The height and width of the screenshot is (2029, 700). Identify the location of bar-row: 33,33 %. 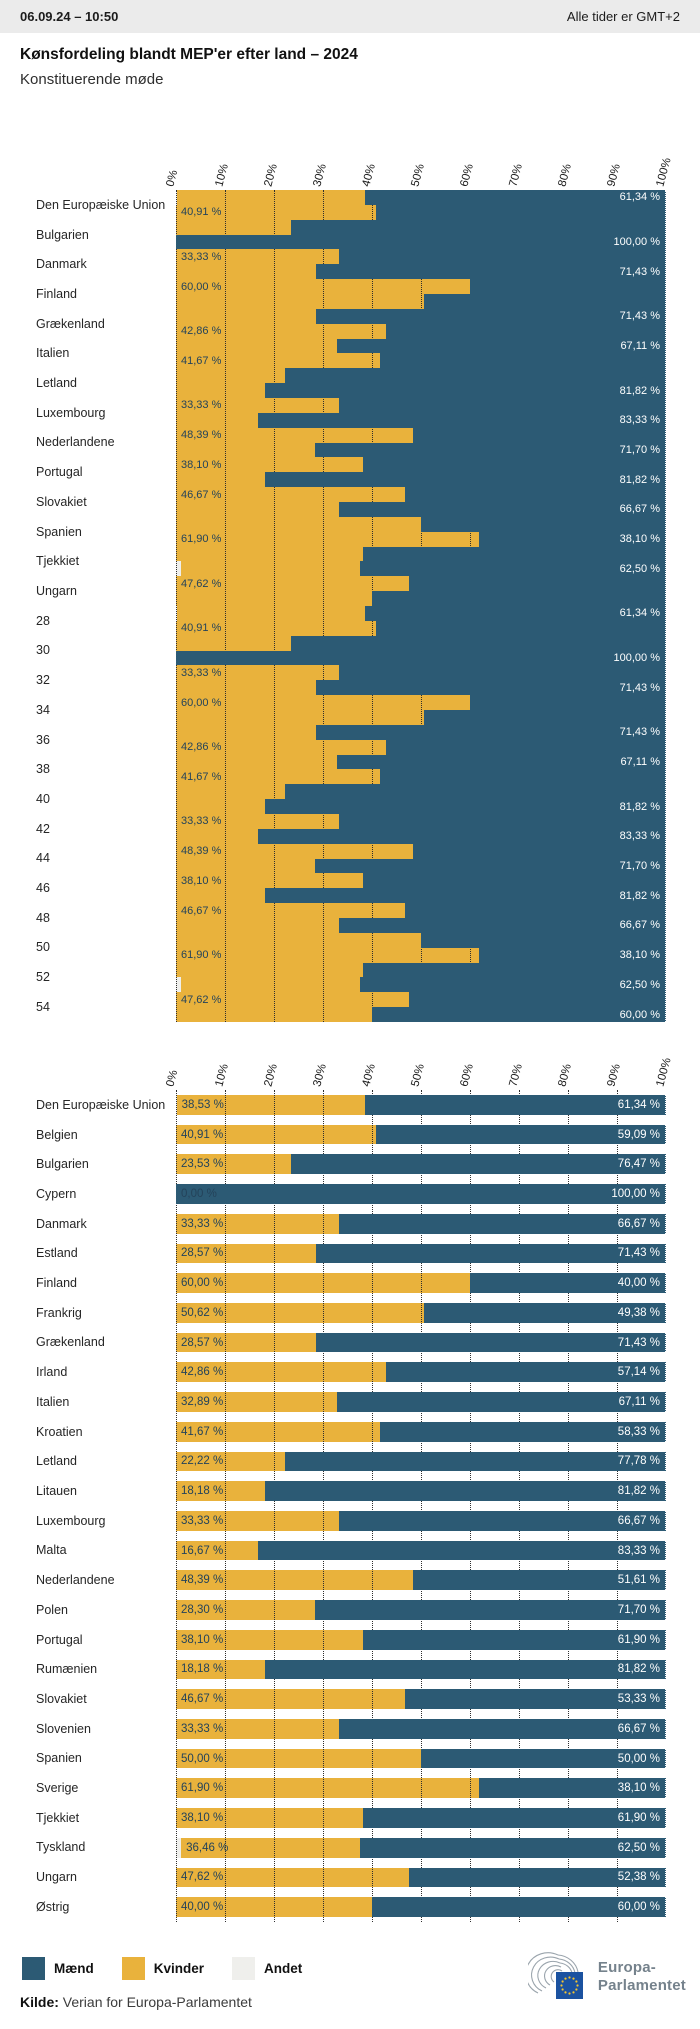
(421, 257).